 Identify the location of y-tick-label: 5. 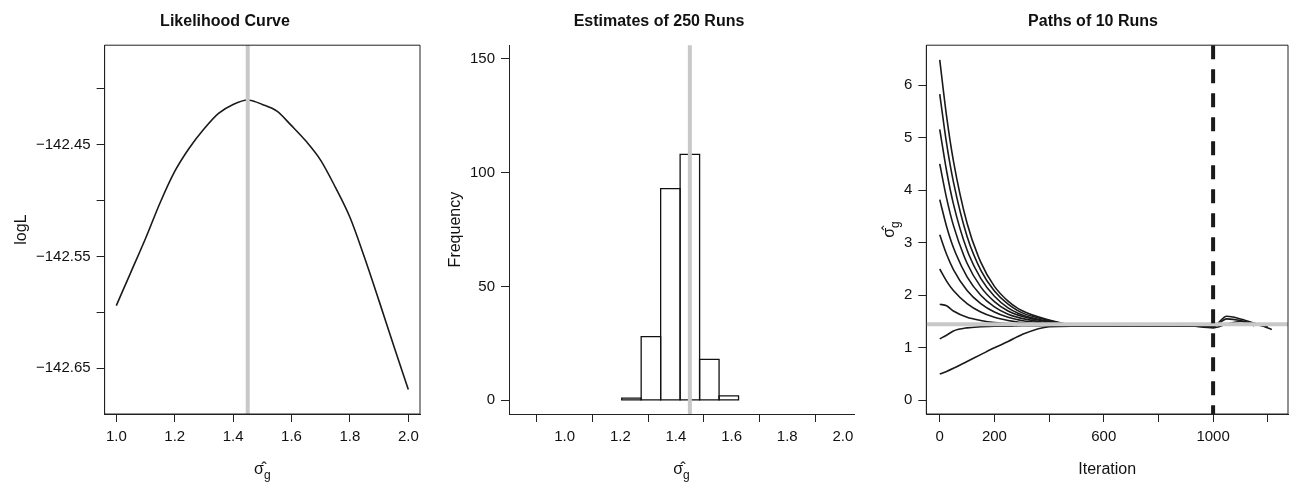
(908, 136).